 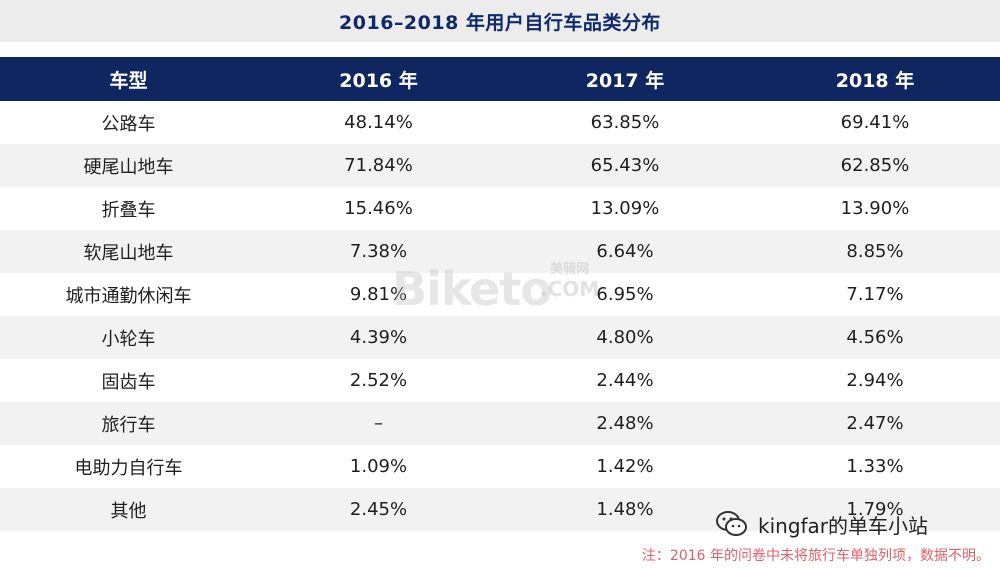 I want to click on cell-2016: 7.38%, so click(x=378, y=251).